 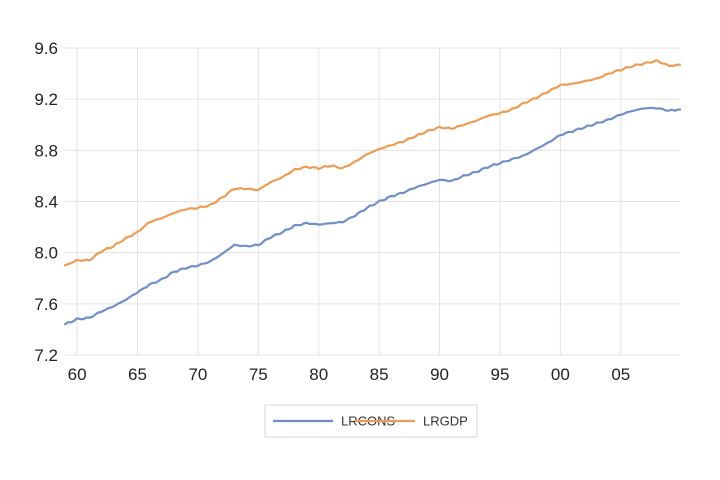 What do you see at coordinates (197, 374) in the screenshot?
I see `x-tick-label: 70` at bounding box center [197, 374].